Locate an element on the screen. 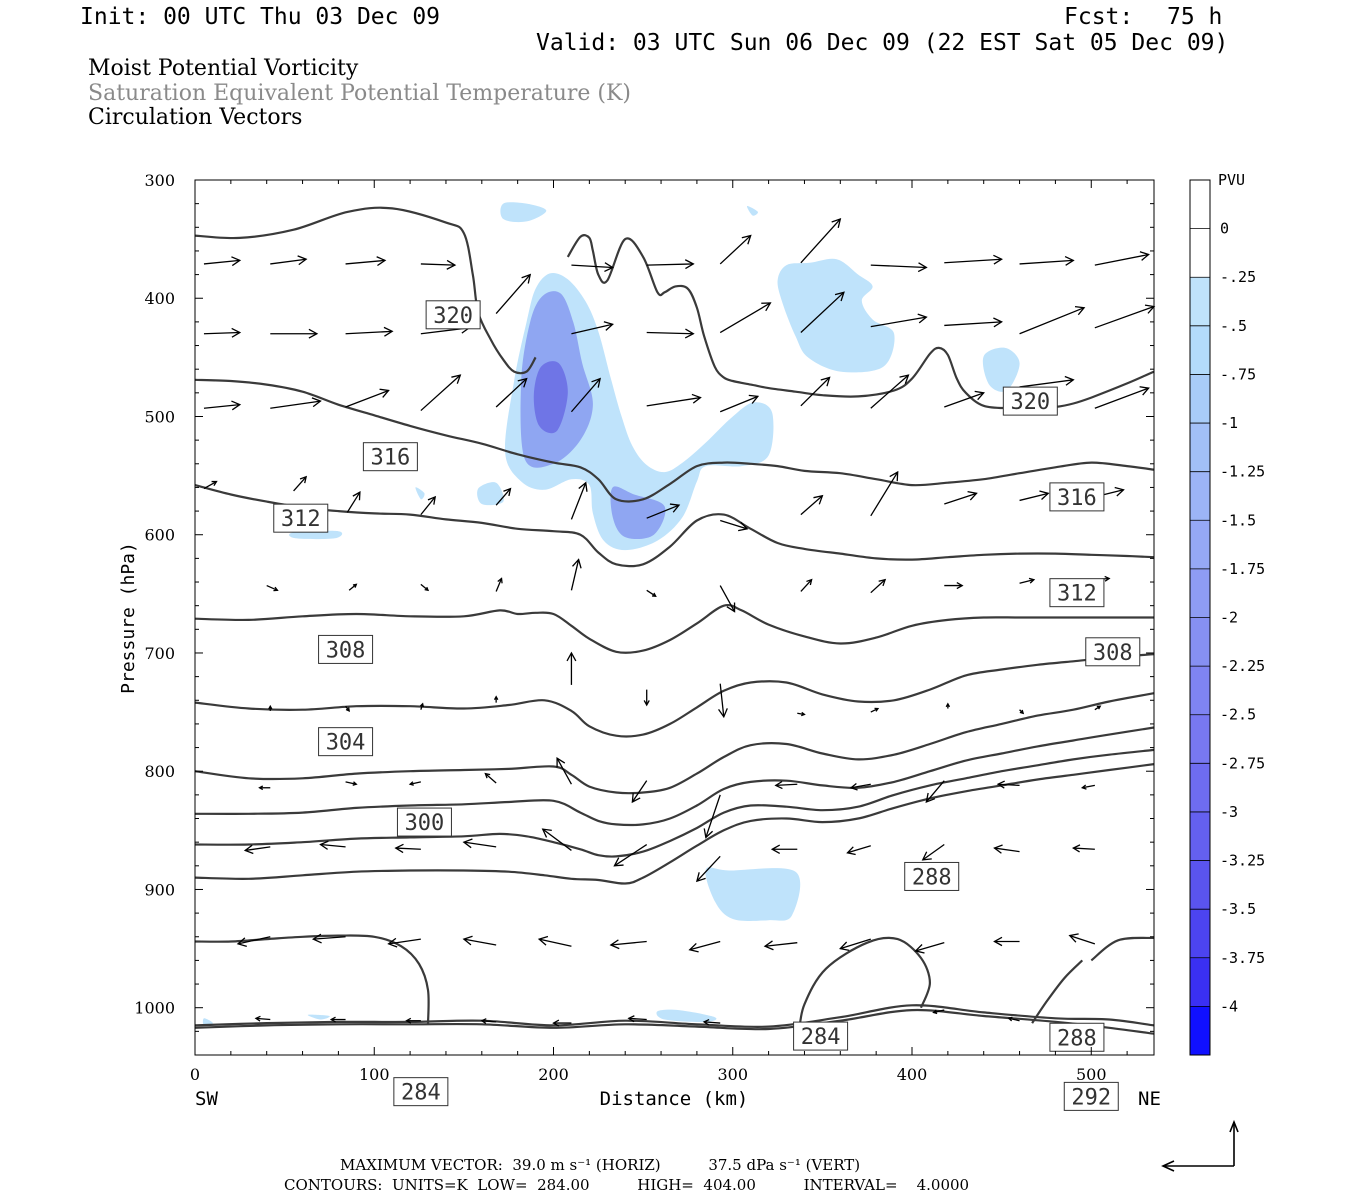 The height and width of the screenshot is (1200, 1350). field-title-vectors: Circulation Vectors is located at coordinates (195, 117).